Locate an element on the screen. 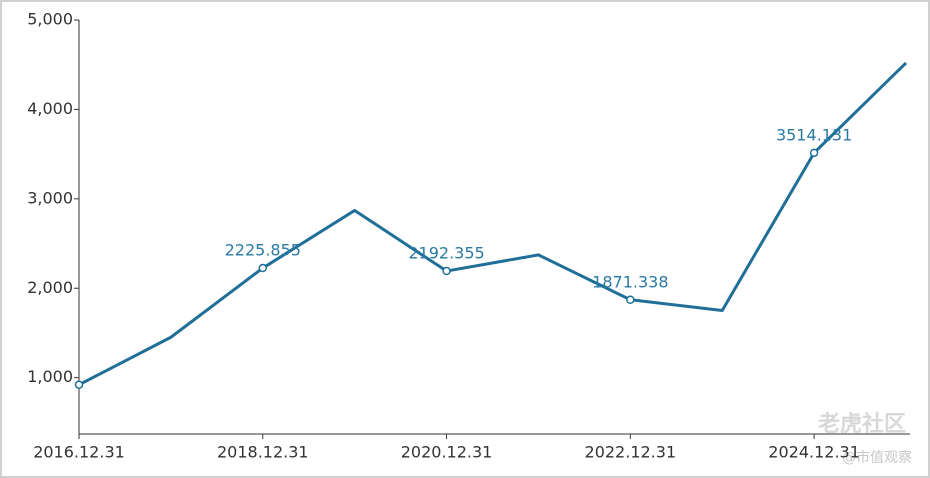 This screenshot has width=930, height=478. x-tick-label: 2018.12.31 is located at coordinates (263, 452).